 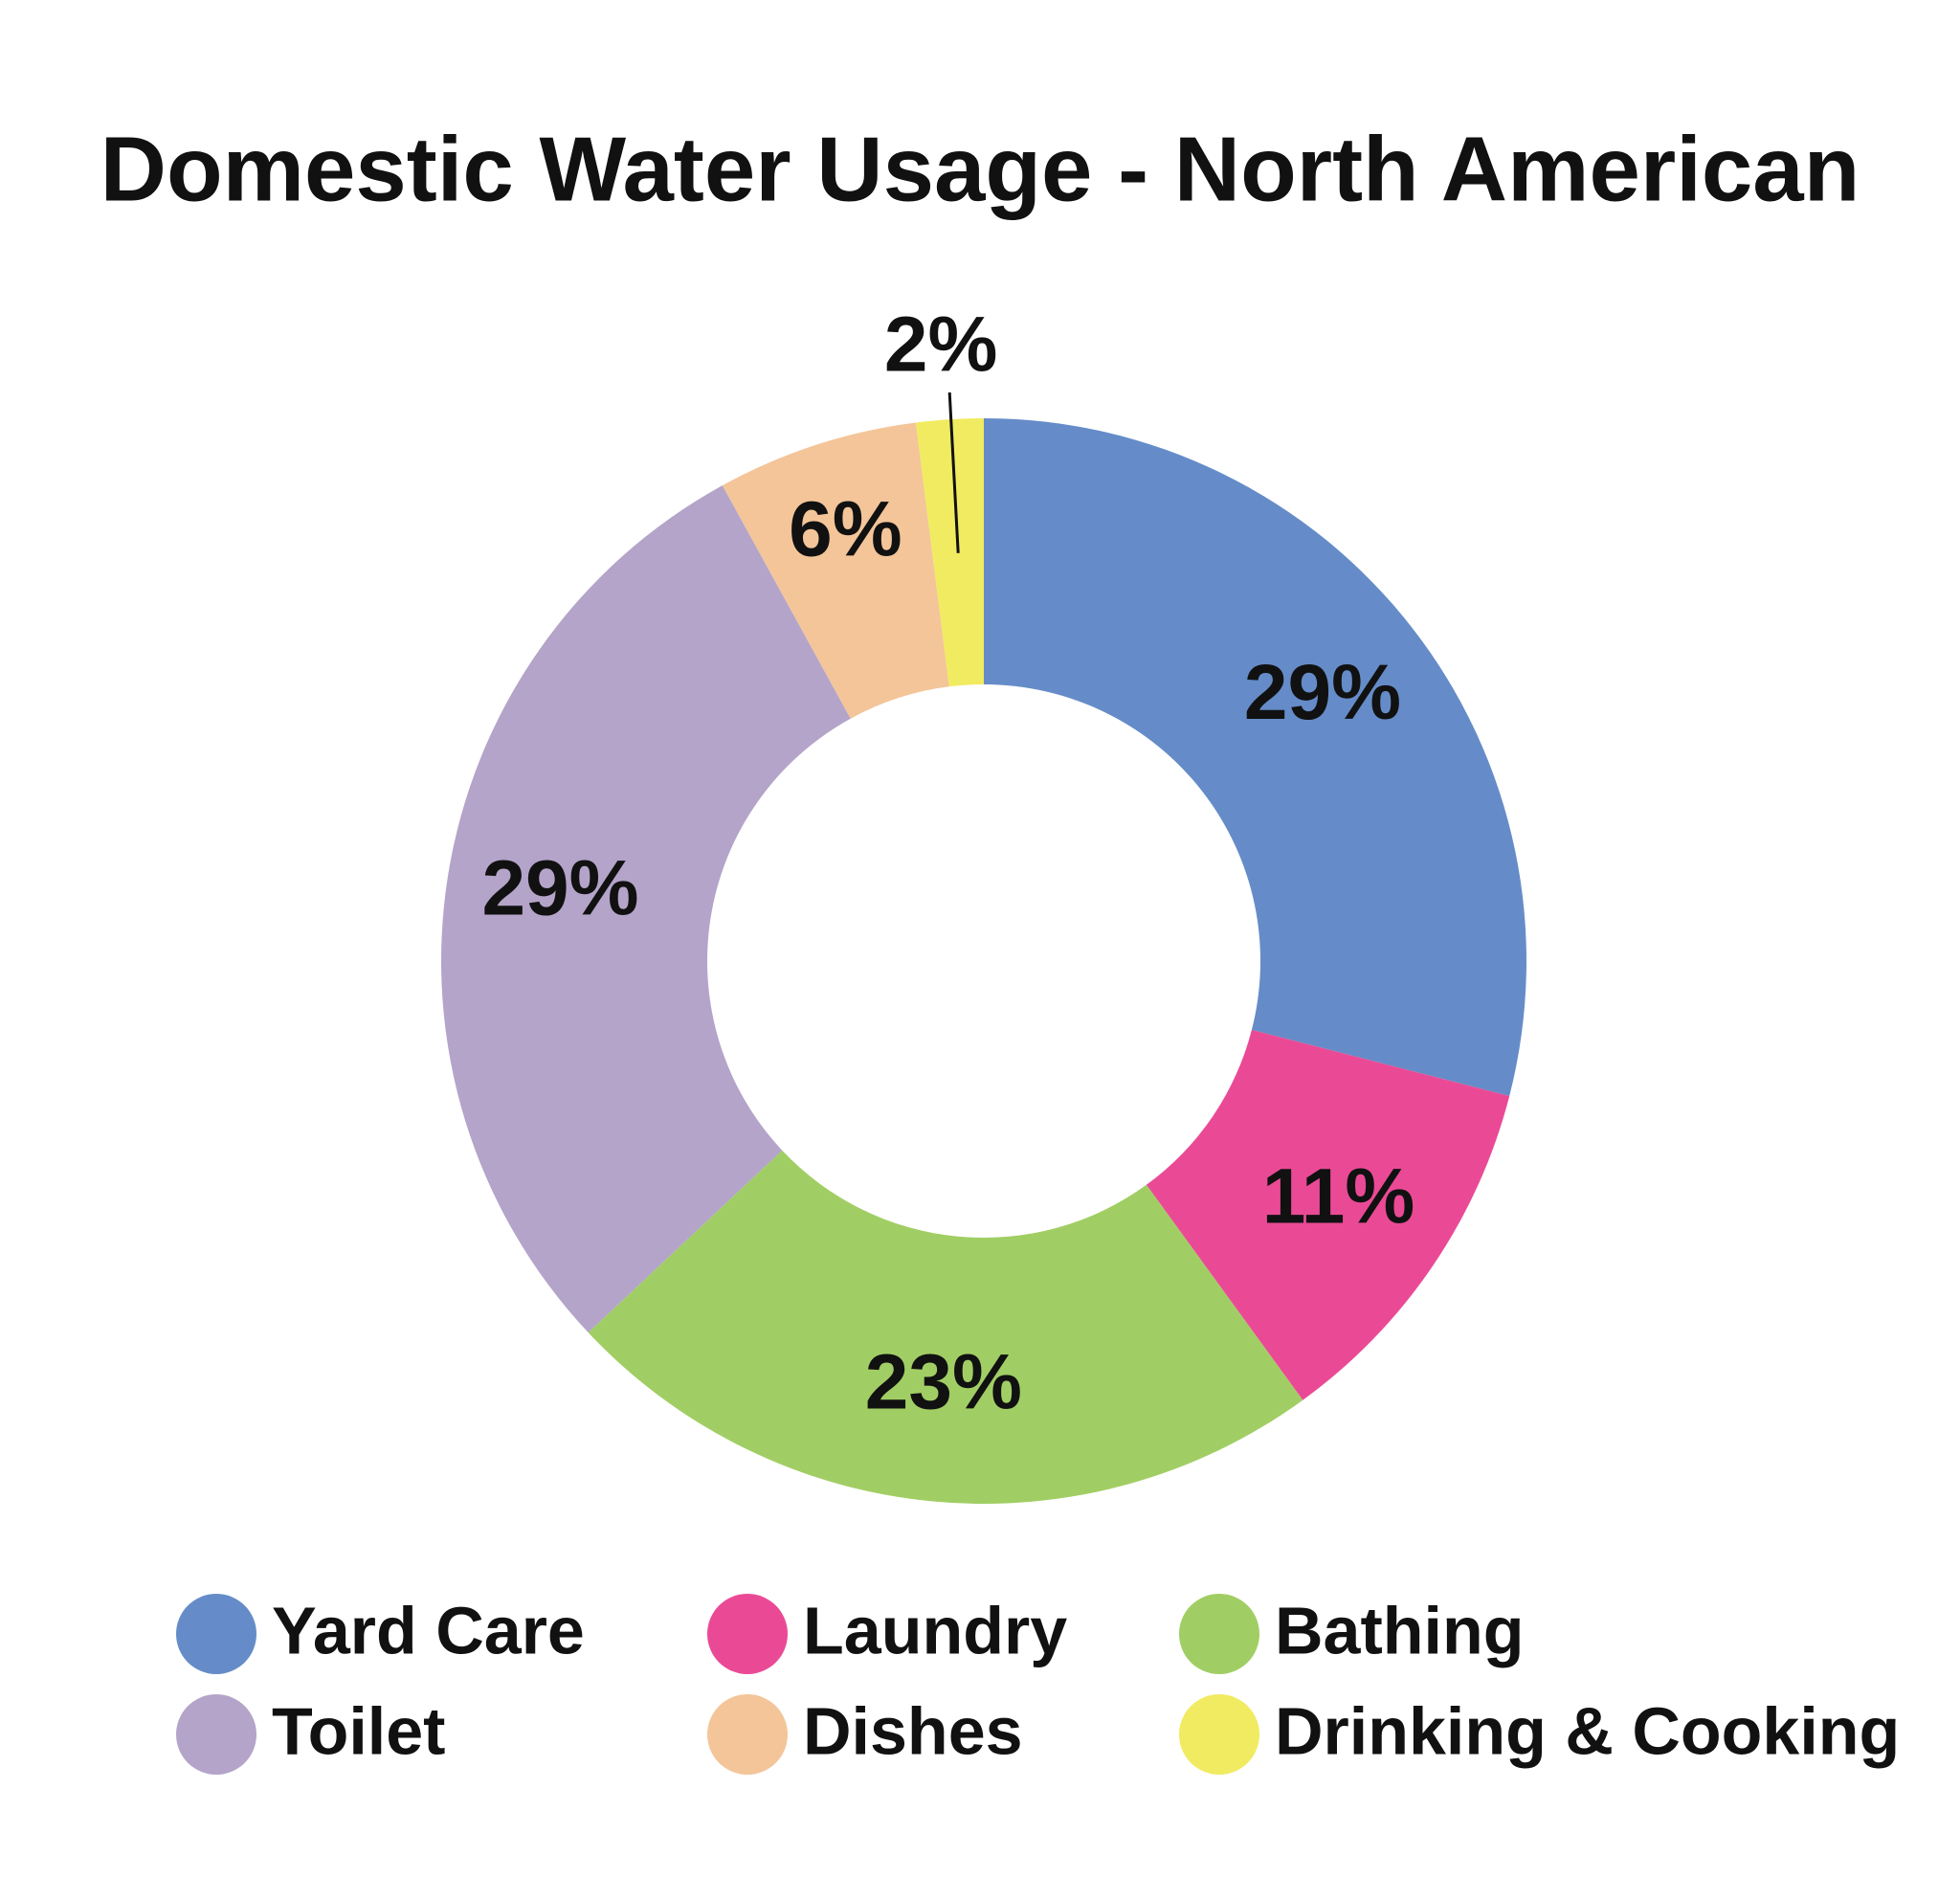 I want to click on legend-label: Dishes, so click(x=913, y=1730).